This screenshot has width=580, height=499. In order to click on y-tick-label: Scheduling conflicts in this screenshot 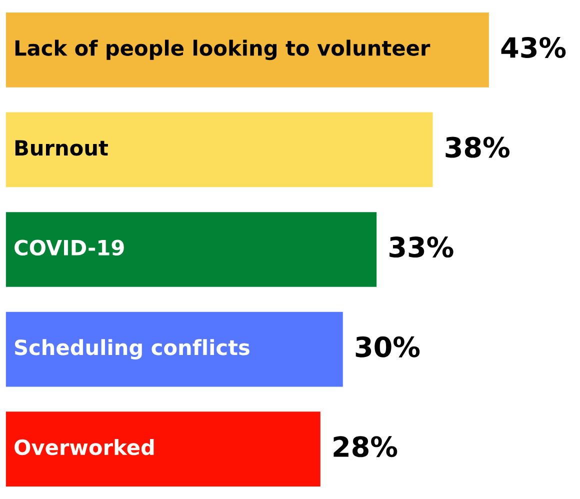, I will do `click(132, 349)`.